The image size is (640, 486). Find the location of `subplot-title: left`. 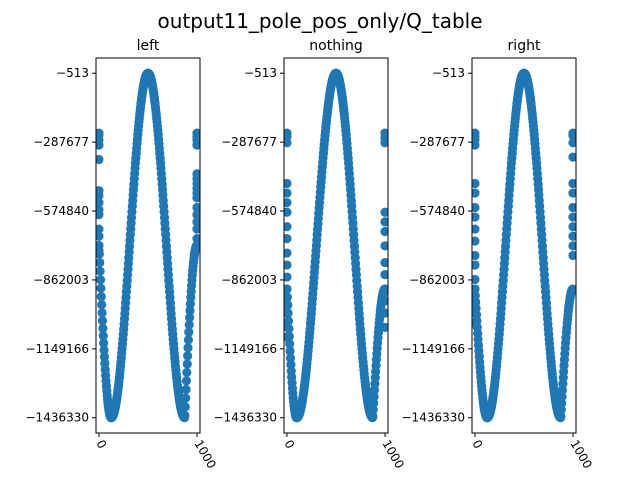

subplot-title: left is located at coordinates (148, 46).